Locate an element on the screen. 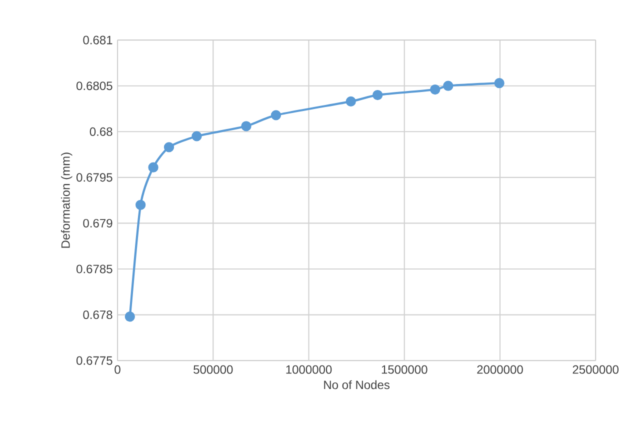 The width and height of the screenshot is (633, 430). x-tick-label: 2500000 is located at coordinates (595, 369).